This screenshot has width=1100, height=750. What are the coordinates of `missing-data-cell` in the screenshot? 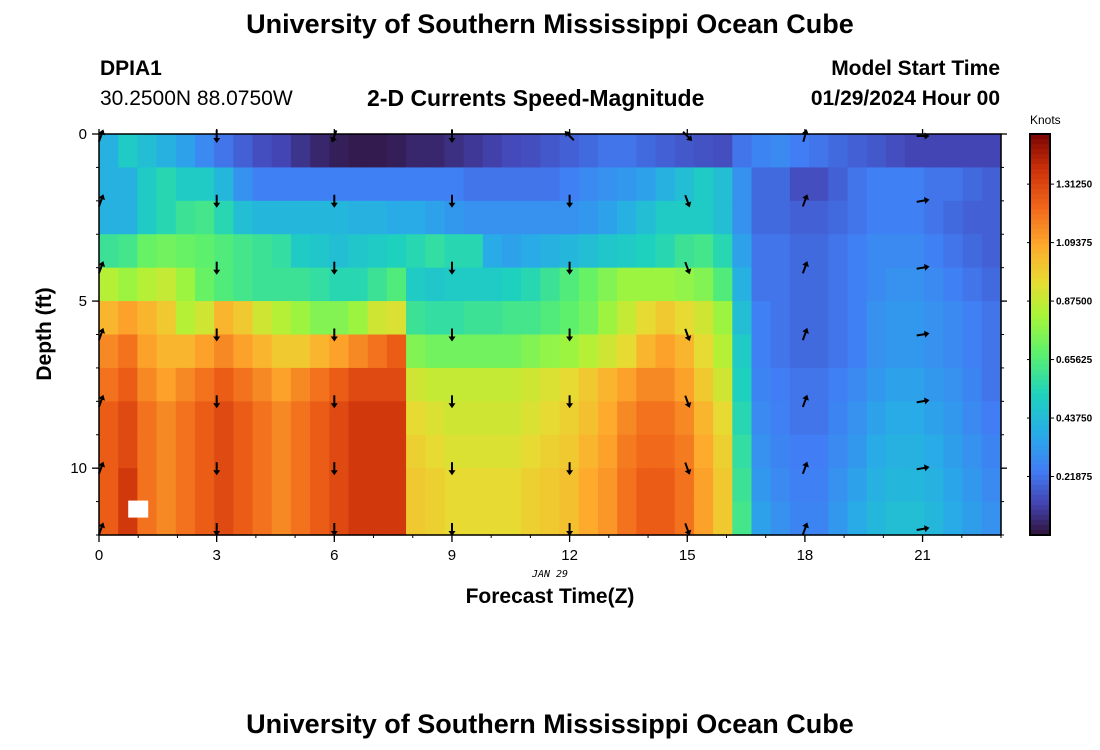 It's located at (138, 509).